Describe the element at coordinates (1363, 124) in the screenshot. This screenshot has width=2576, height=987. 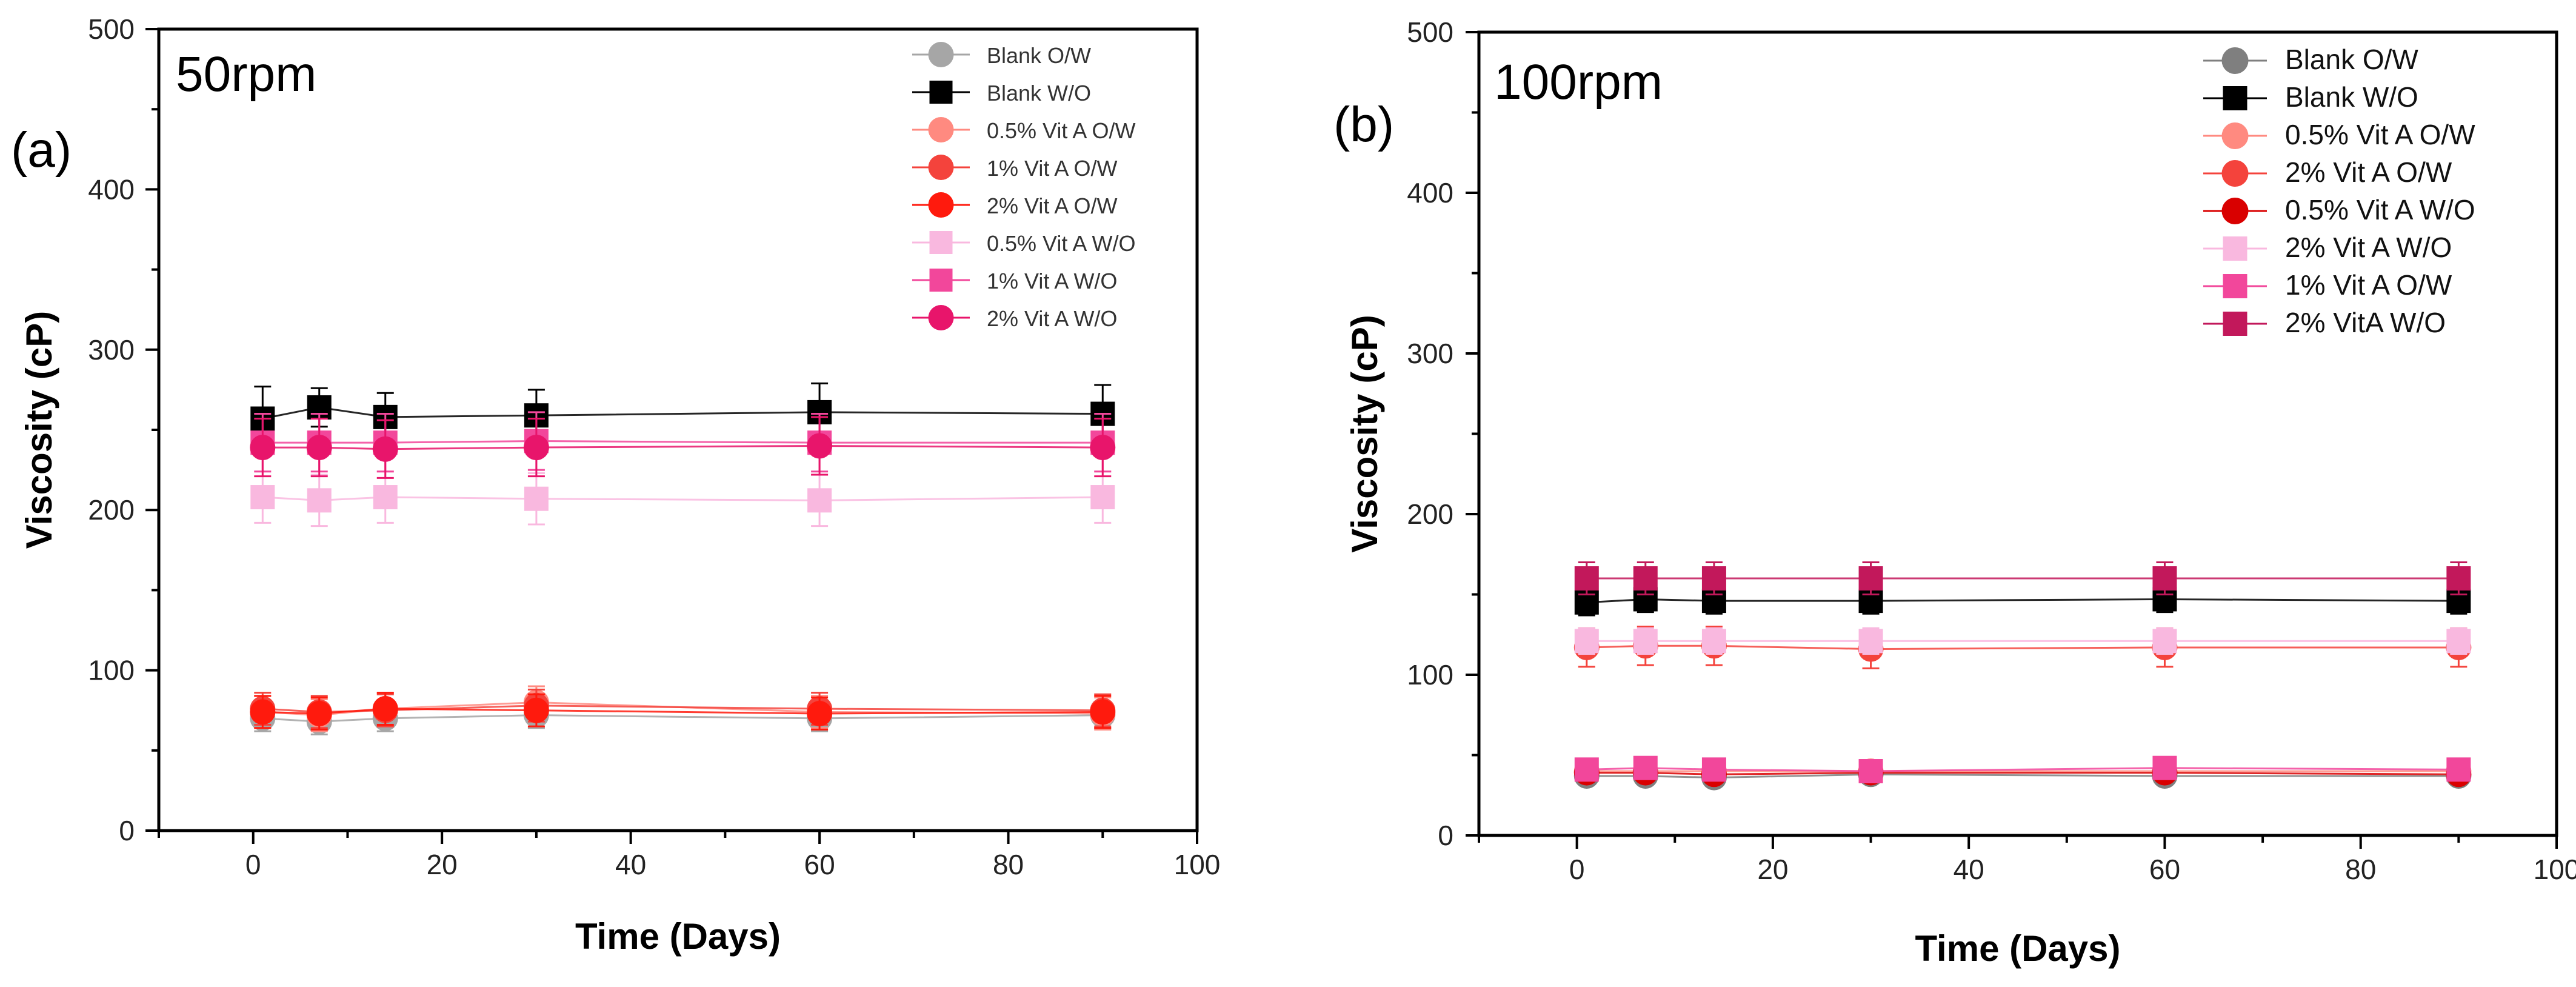
I see `panel-label: (b)` at that location.